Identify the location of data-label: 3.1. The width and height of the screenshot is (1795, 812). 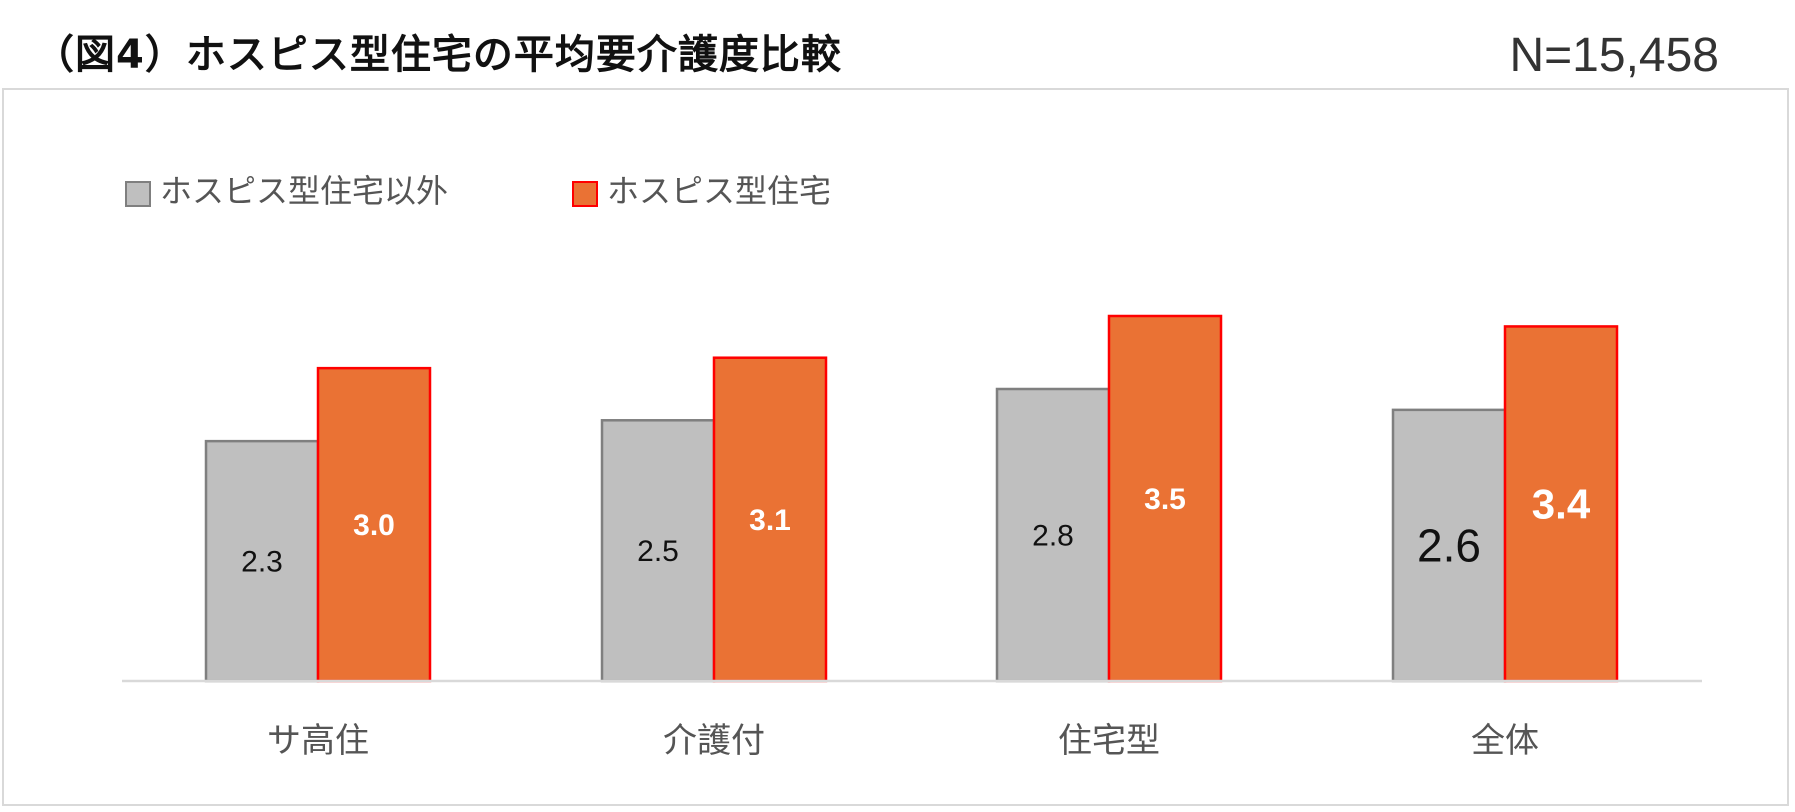
(770, 520).